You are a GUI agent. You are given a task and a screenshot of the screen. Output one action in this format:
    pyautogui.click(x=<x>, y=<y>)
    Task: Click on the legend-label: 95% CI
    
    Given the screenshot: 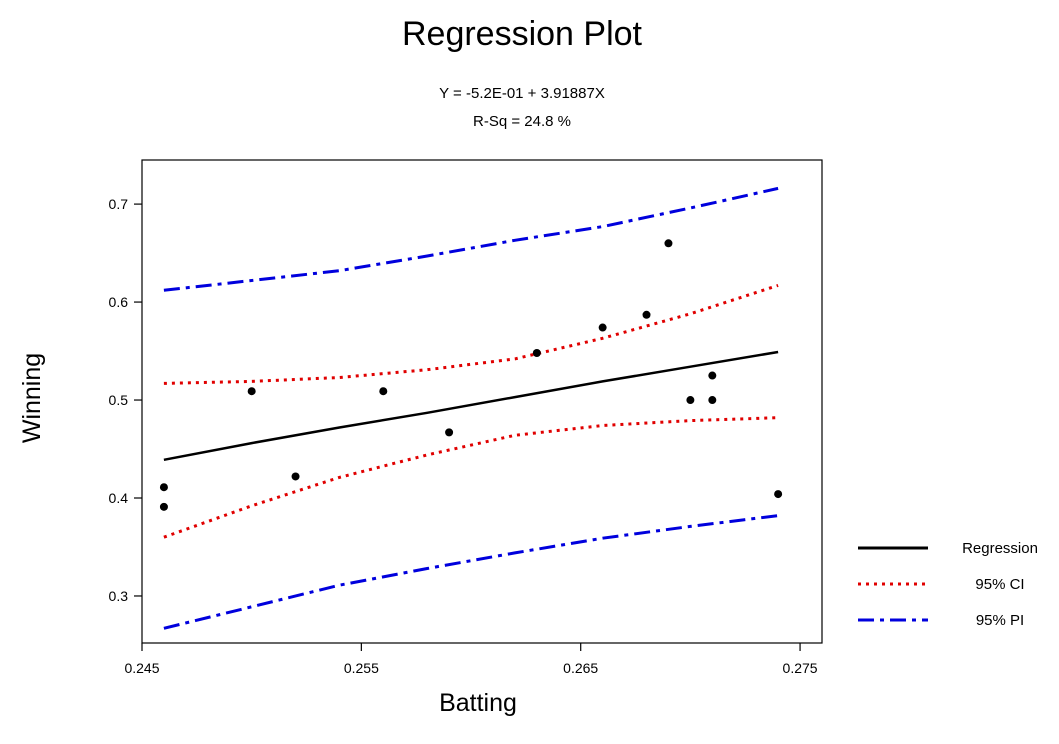 What is the action you would take?
    pyautogui.click(x=999, y=584)
    